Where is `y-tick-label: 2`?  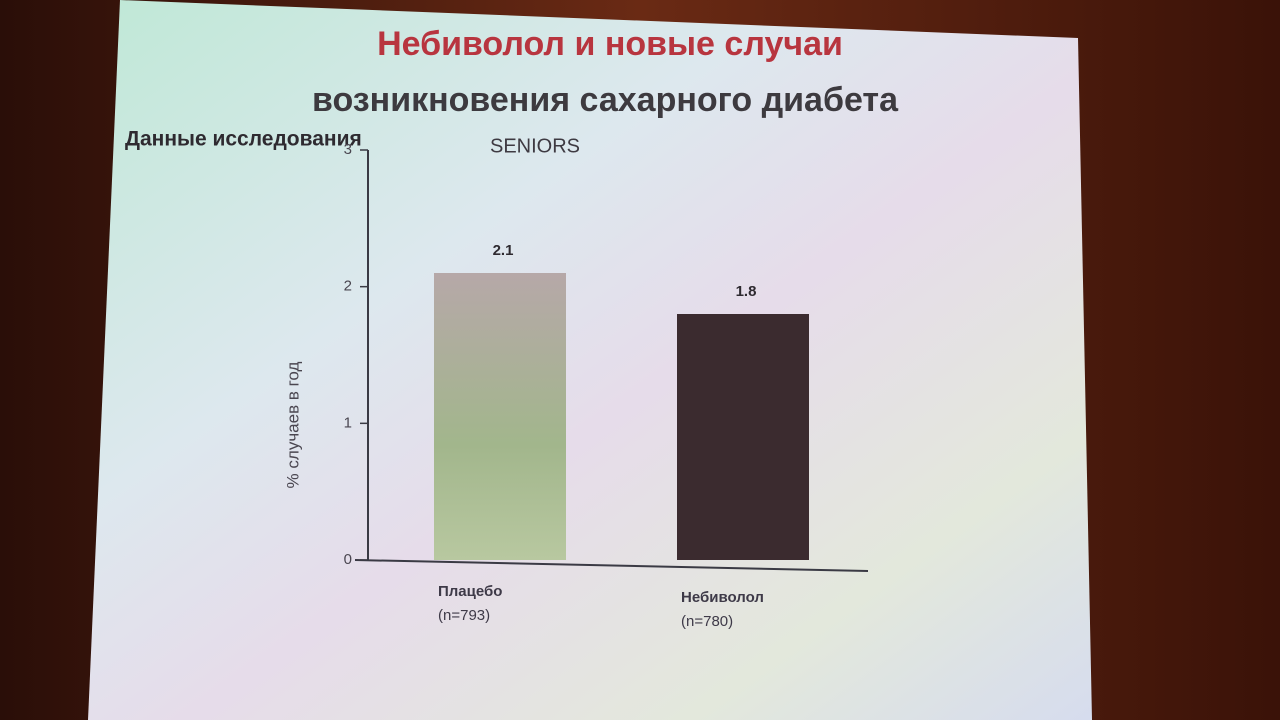 y-tick-label: 2 is located at coordinates (348, 286).